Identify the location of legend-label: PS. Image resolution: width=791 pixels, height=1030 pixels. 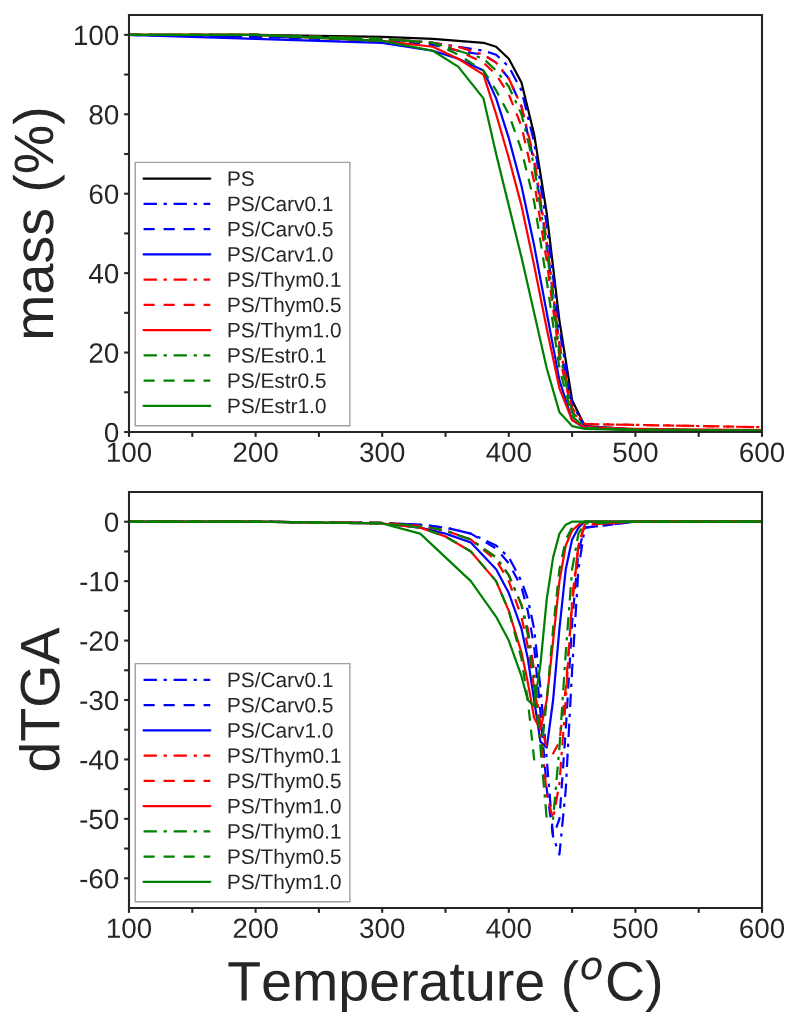
(241, 179).